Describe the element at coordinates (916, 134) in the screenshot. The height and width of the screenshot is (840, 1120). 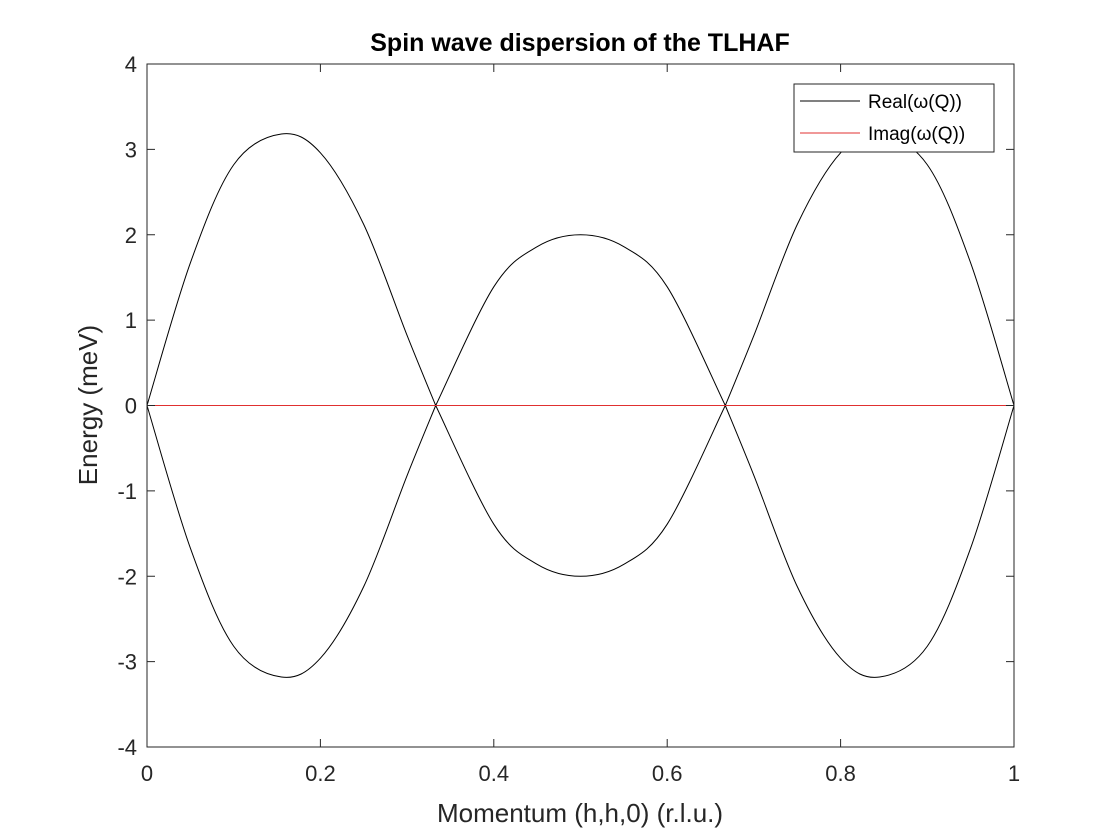
I see `legend-label-imag: Imag(ω(Q))` at that location.